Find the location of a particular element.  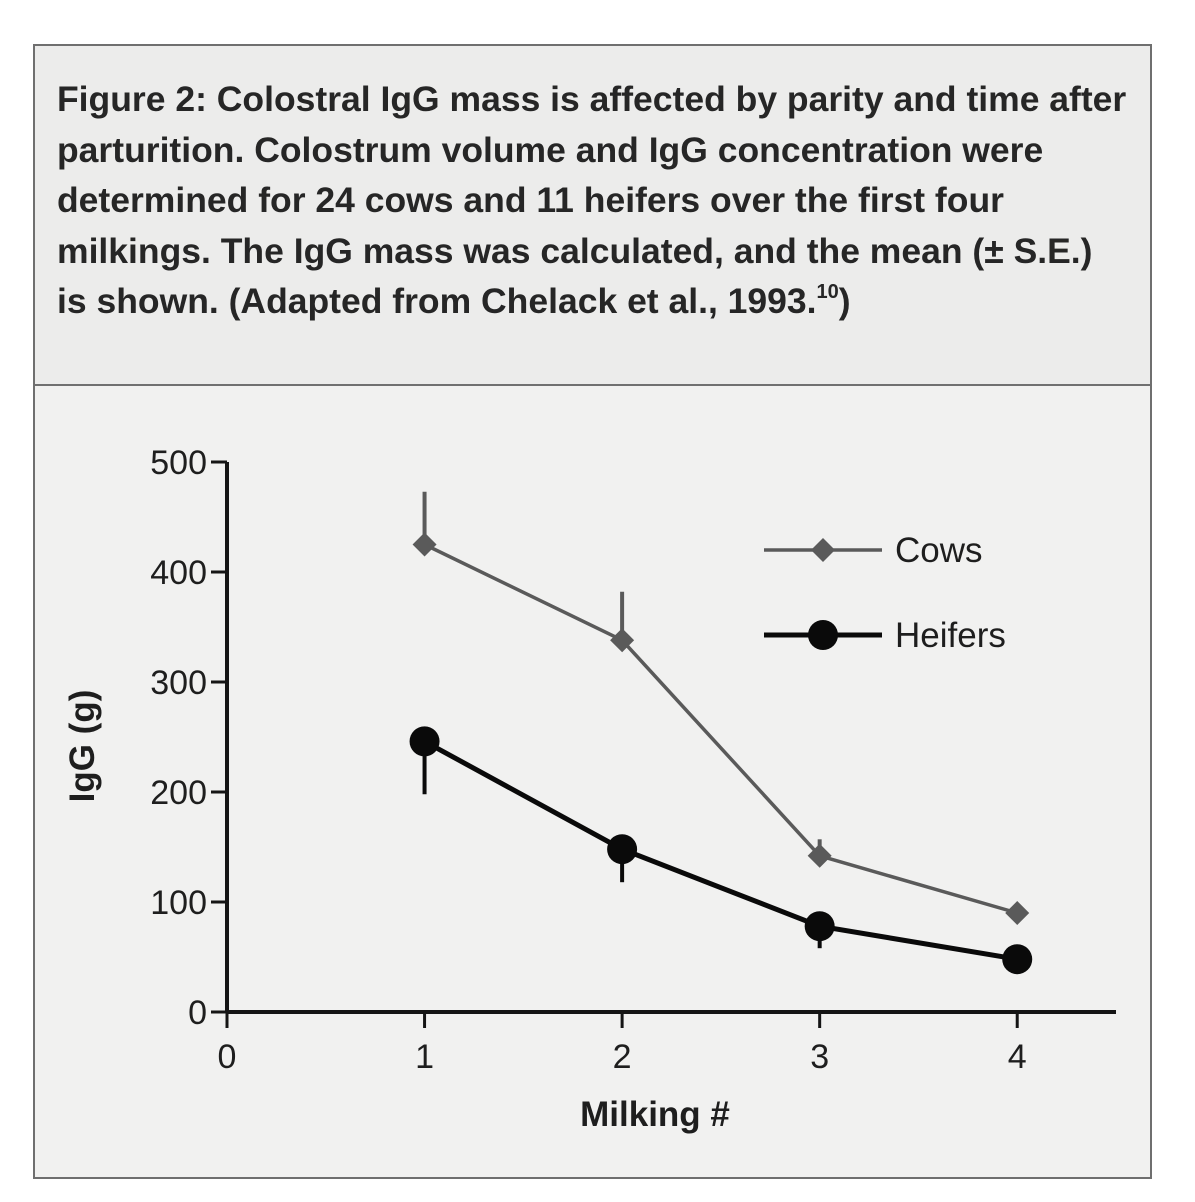

y-tick-label: 500 is located at coordinates (178, 463).